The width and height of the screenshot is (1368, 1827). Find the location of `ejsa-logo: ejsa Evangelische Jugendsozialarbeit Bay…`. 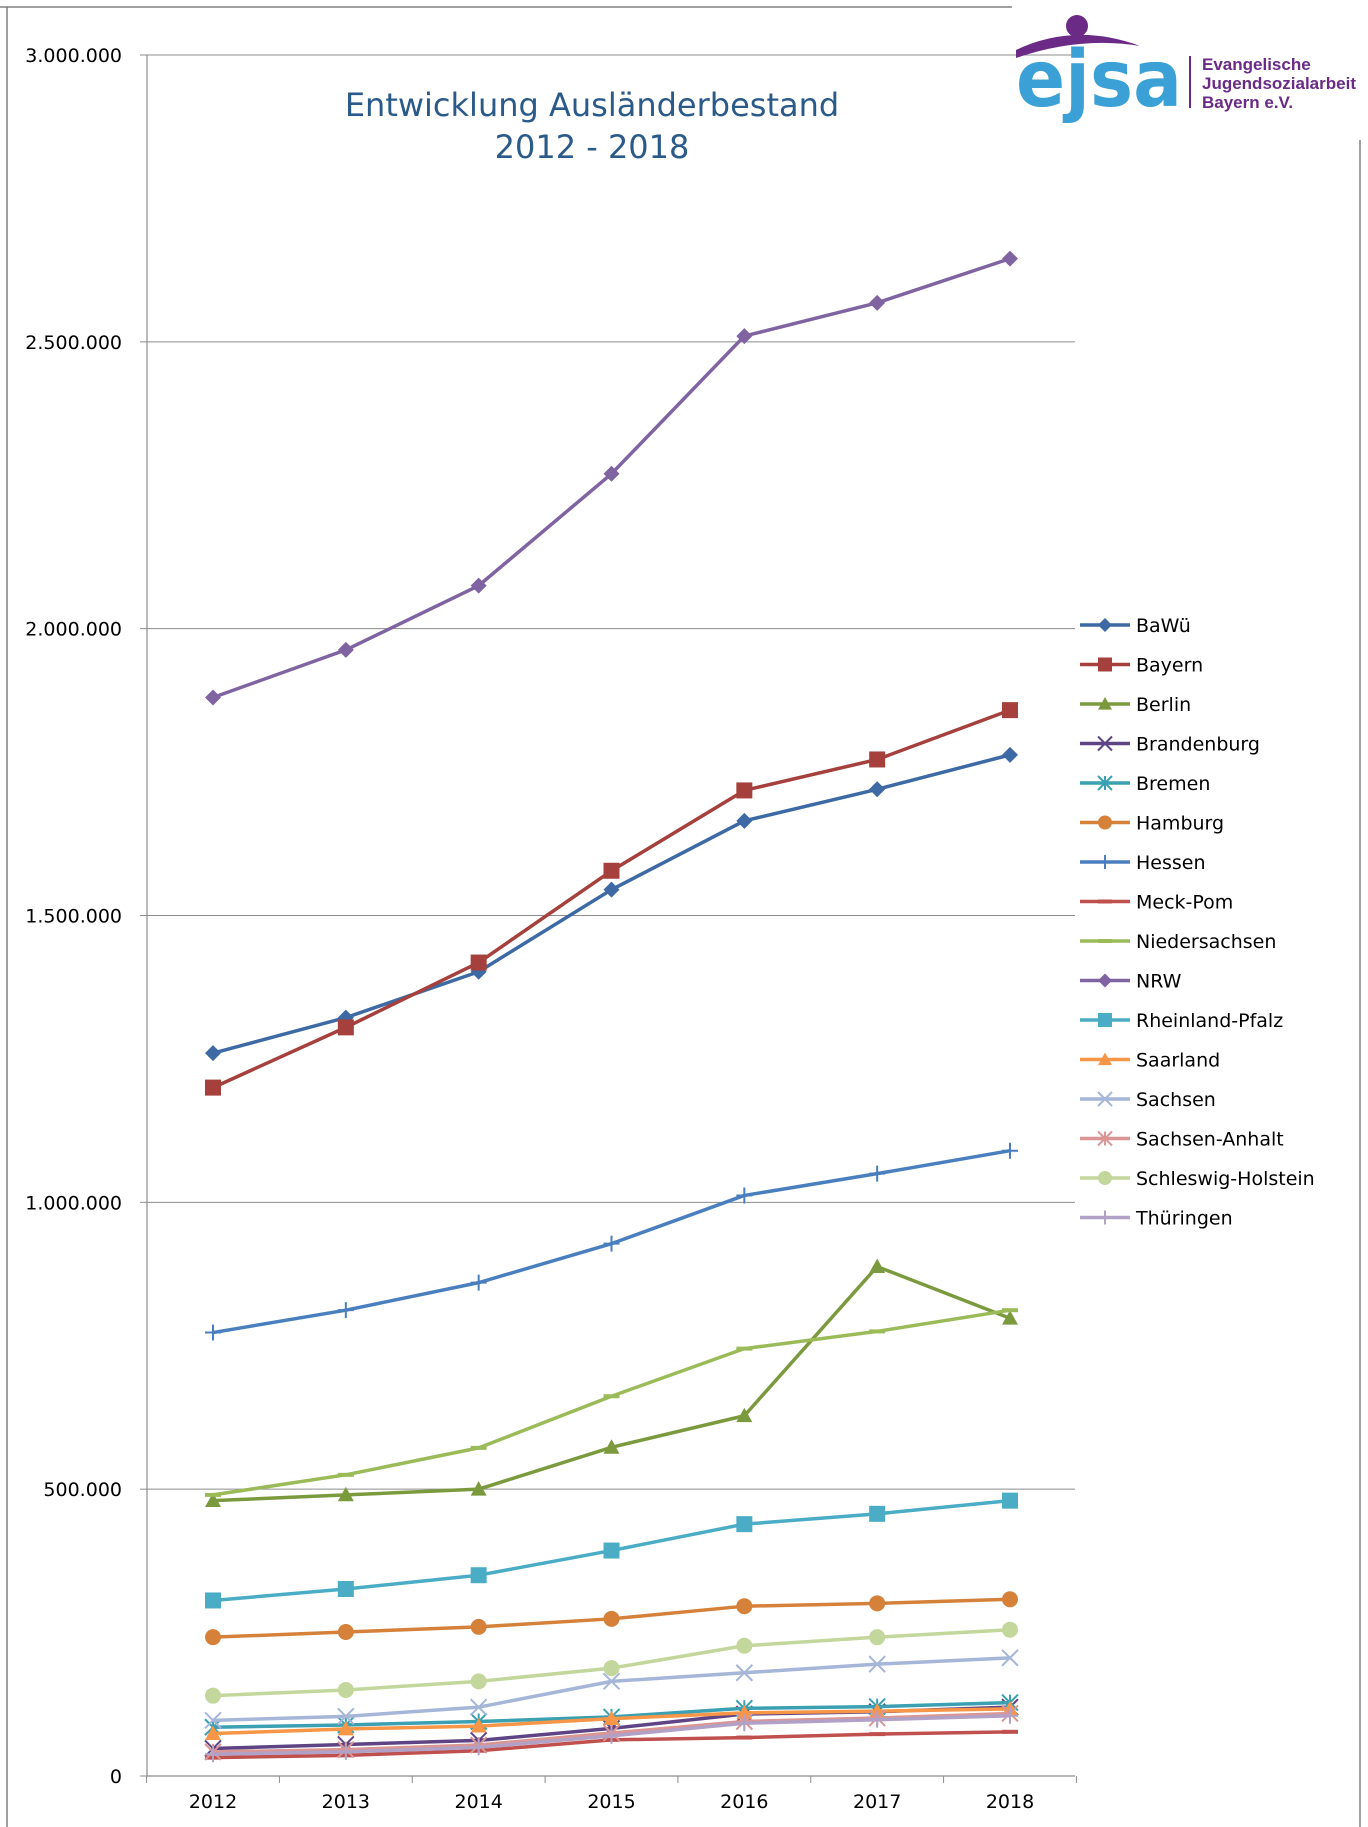

ejsa-logo: ejsa Evangelische Jugendsozialarbeit Bay… is located at coordinates (1186, 70).